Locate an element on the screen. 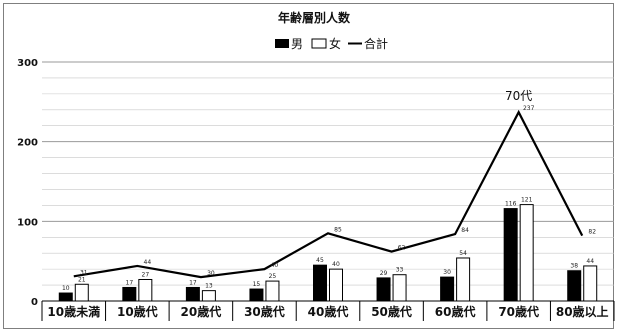 The image size is (619, 334). x-tick-label: 30歳代 is located at coordinates (264, 311).